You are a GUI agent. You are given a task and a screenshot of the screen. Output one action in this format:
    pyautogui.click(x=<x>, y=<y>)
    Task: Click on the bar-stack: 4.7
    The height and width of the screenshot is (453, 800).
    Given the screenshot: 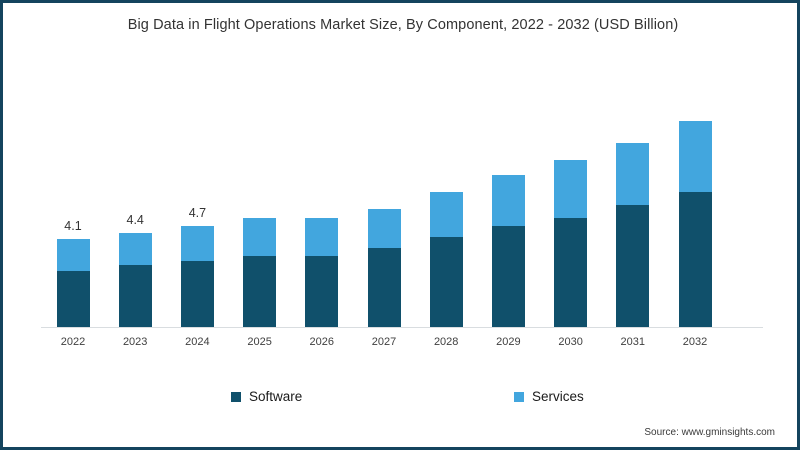 What is the action you would take?
    pyautogui.click(x=197, y=266)
    